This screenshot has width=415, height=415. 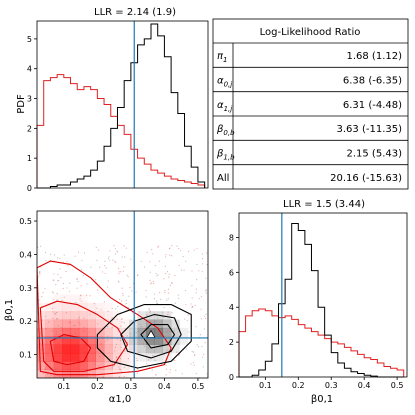 I want to click on p3-xtick-label-0: 0.1, so click(x=63, y=386).